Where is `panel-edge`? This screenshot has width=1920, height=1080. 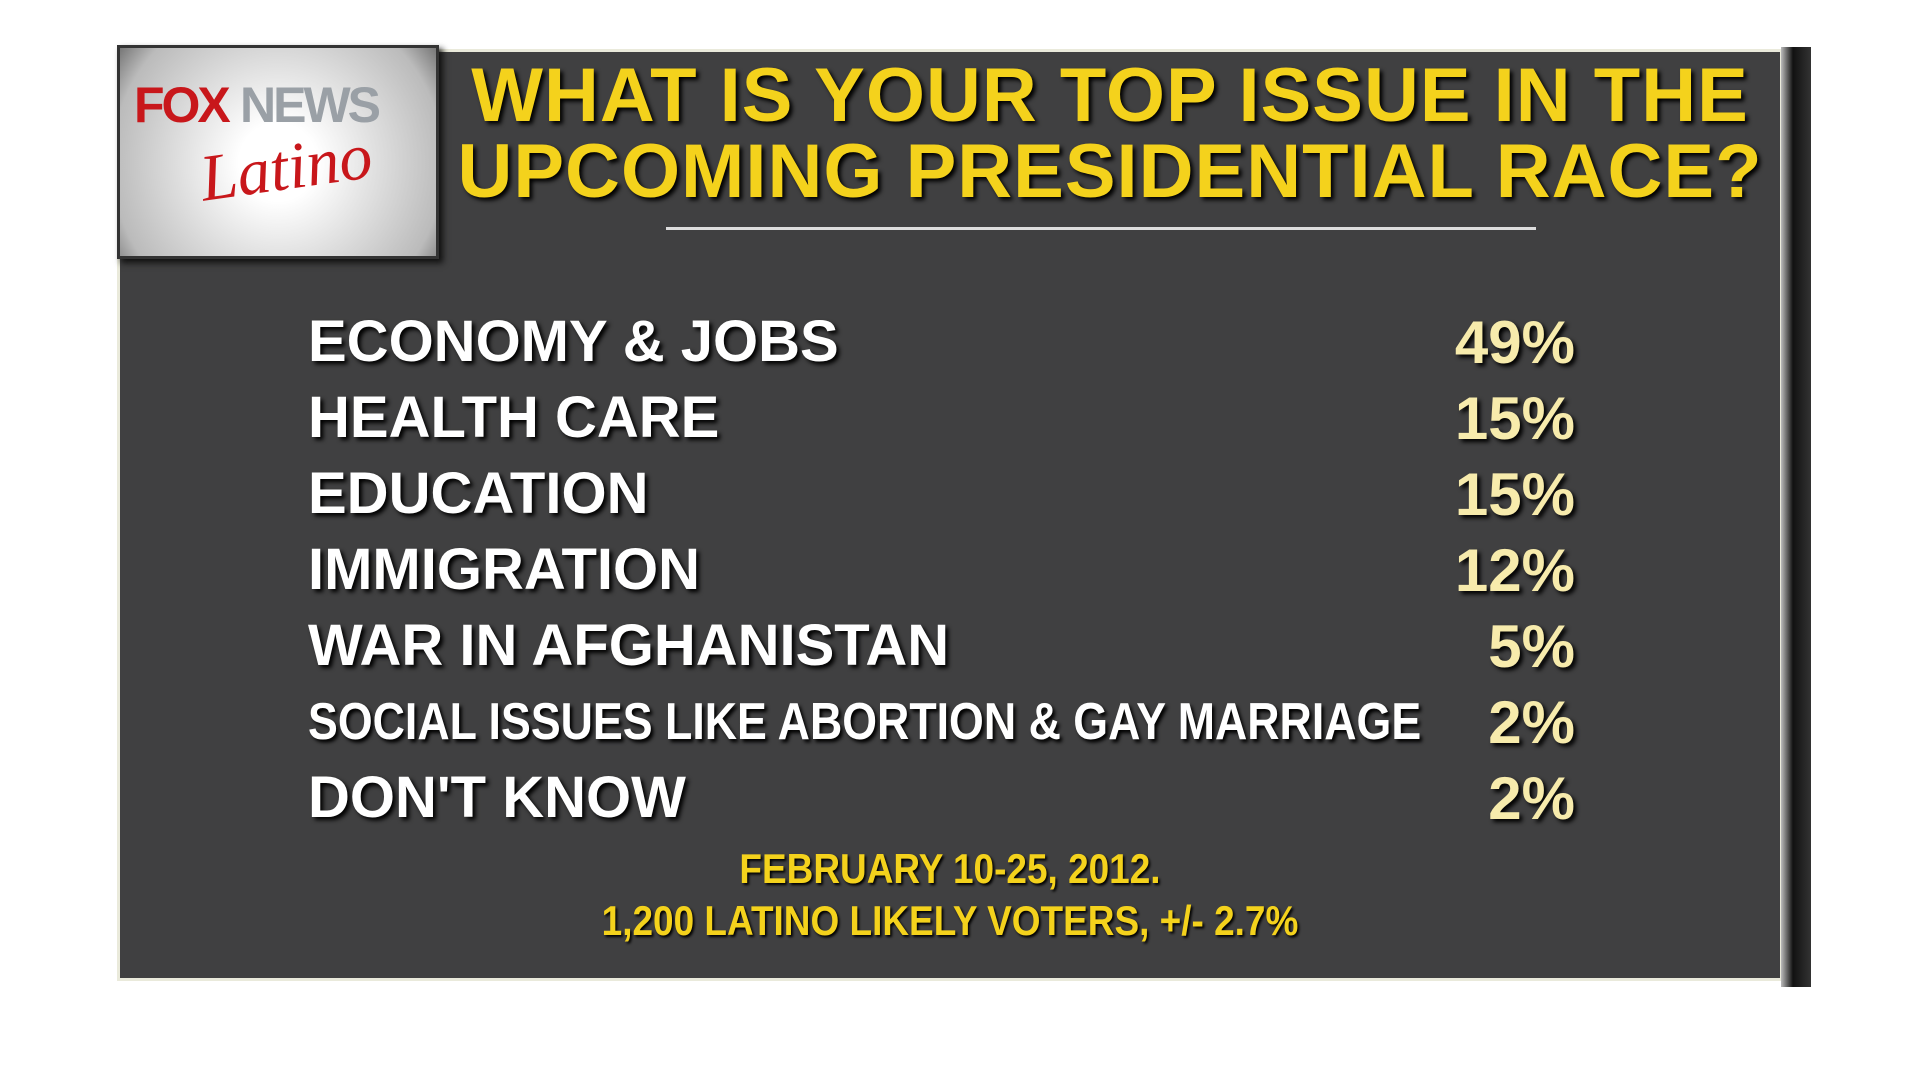 panel-edge is located at coordinates (1796, 517).